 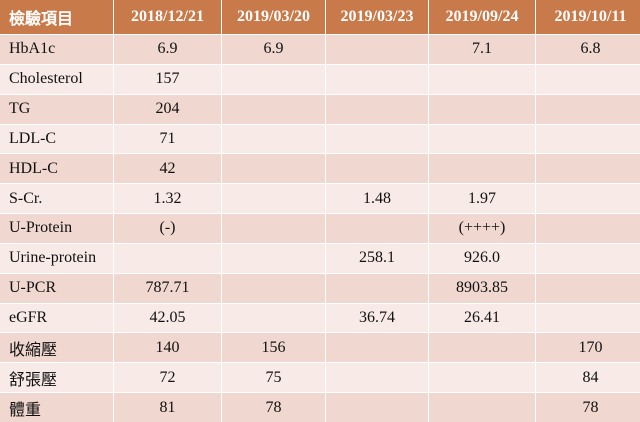 I want to click on table-cell: 926.0, so click(x=482, y=258).